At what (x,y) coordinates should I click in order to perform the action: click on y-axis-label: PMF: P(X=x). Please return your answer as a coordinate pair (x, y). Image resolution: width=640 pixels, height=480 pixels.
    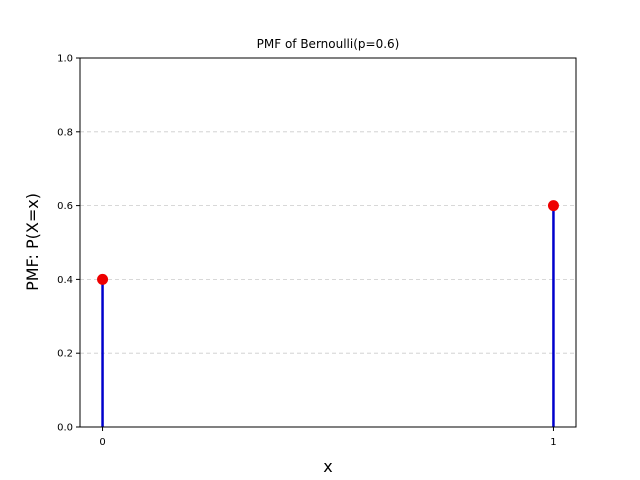
    Looking at the image, I should click on (32, 242).